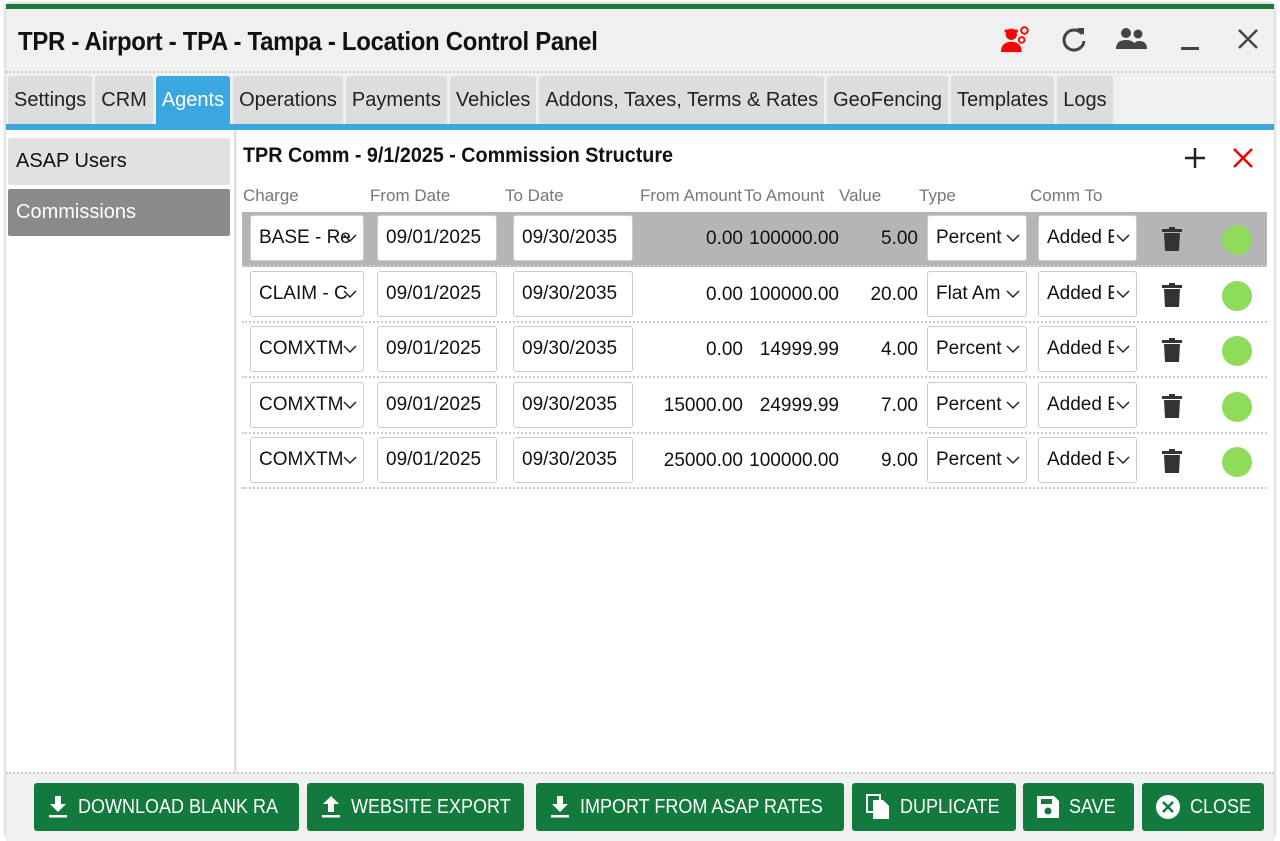 This screenshot has height=841, width=1280. Describe the element at coordinates (1085, 100) in the screenshot. I see `tab-logs: Logs` at that location.